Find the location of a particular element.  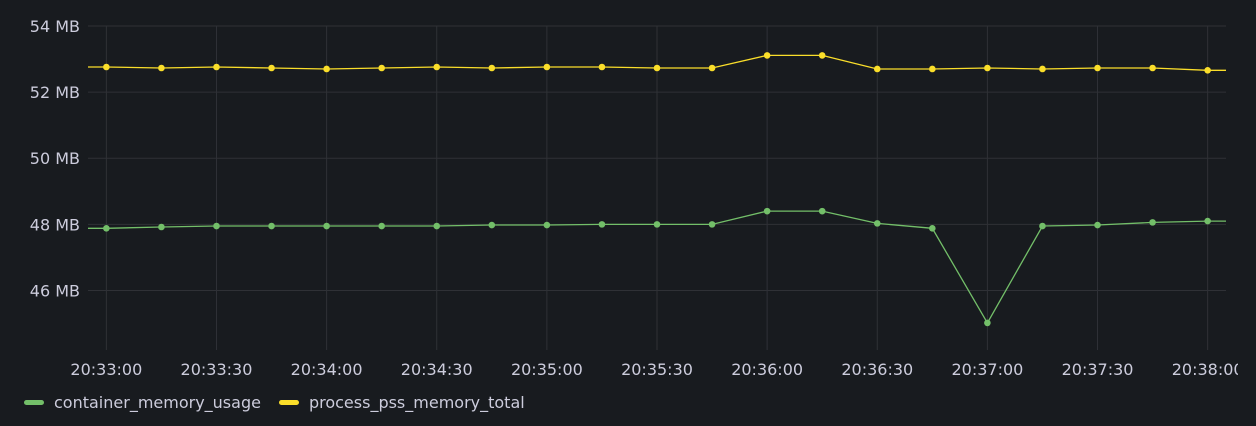

legend-swatch-process-pss-memory-total is located at coordinates (288, 402).